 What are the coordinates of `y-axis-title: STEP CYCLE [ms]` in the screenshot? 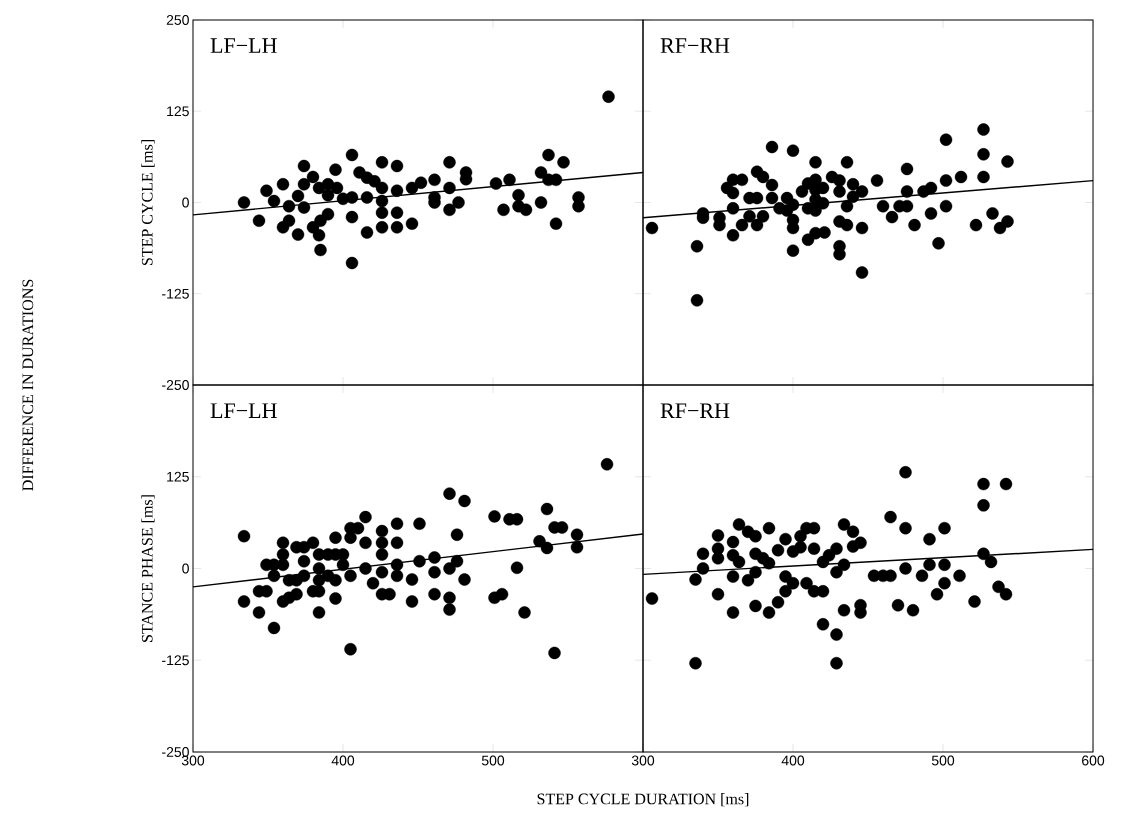 It's located at (148, 202).